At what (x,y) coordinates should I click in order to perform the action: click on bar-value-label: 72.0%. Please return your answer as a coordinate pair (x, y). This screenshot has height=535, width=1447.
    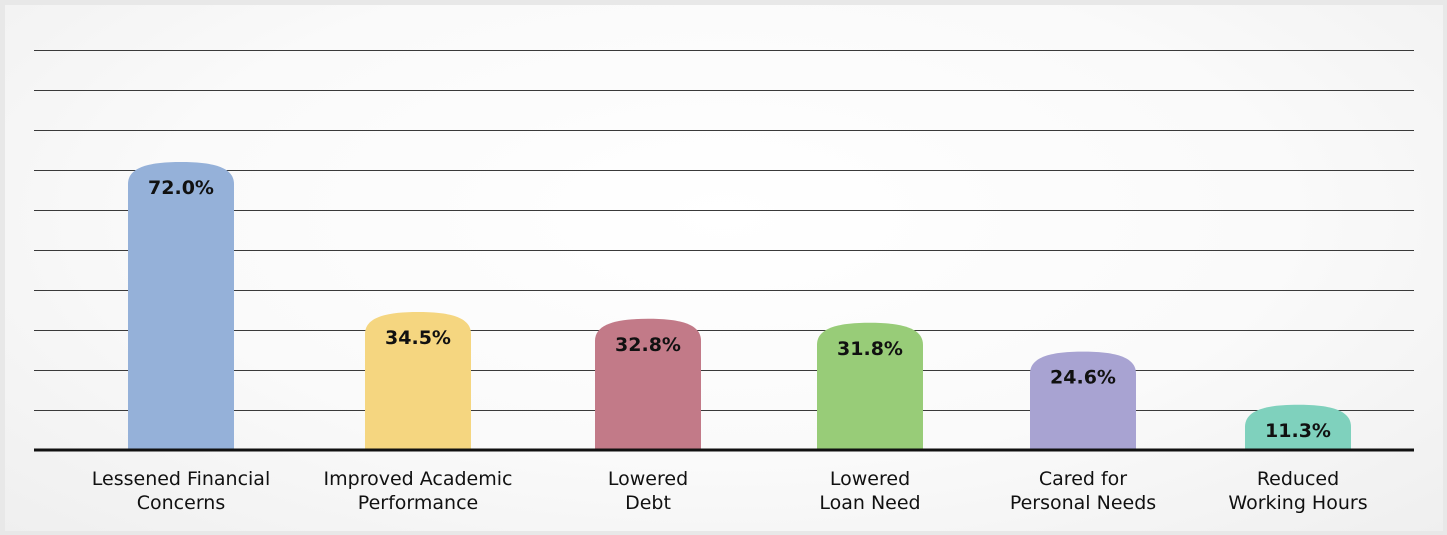
    Looking at the image, I should click on (181, 188).